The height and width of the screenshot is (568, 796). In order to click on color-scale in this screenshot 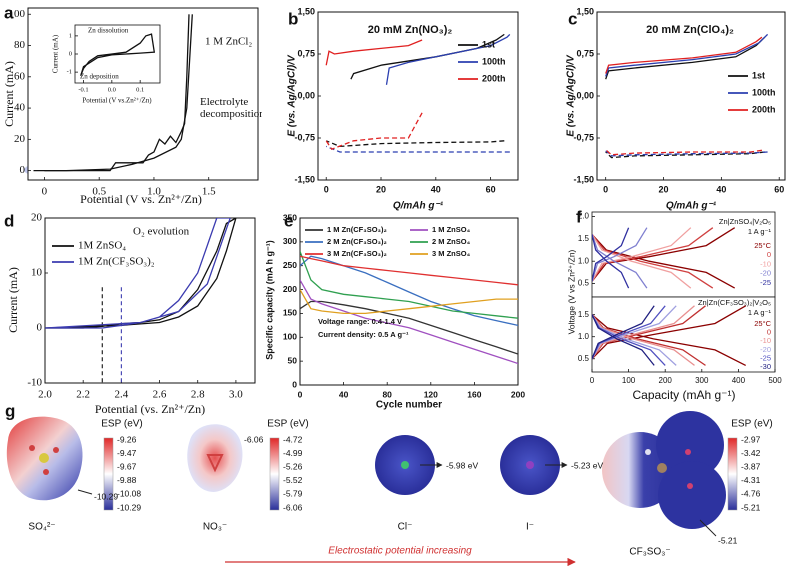, I will do `click(108, 474)`.